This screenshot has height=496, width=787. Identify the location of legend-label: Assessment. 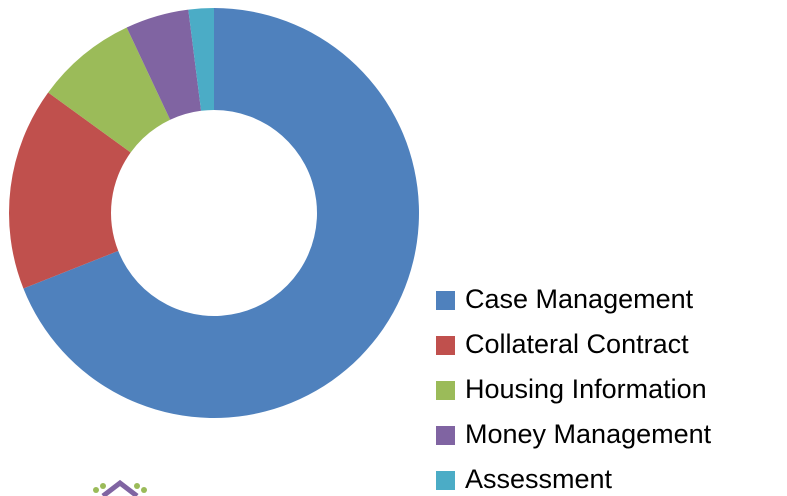
(539, 479).